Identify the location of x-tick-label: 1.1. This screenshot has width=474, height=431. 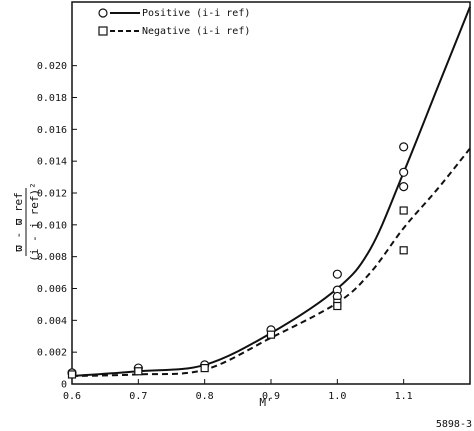
(404, 396).